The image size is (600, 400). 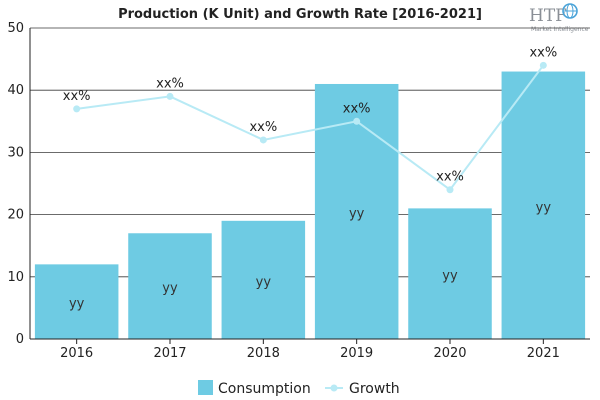 I want to click on legend-marker-growth, so click(x=334, y=388).